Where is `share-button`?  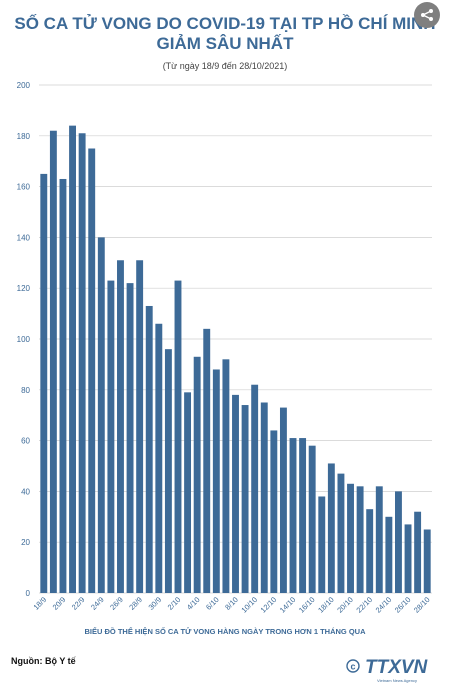
share-button is located at coordinates (427, 15).